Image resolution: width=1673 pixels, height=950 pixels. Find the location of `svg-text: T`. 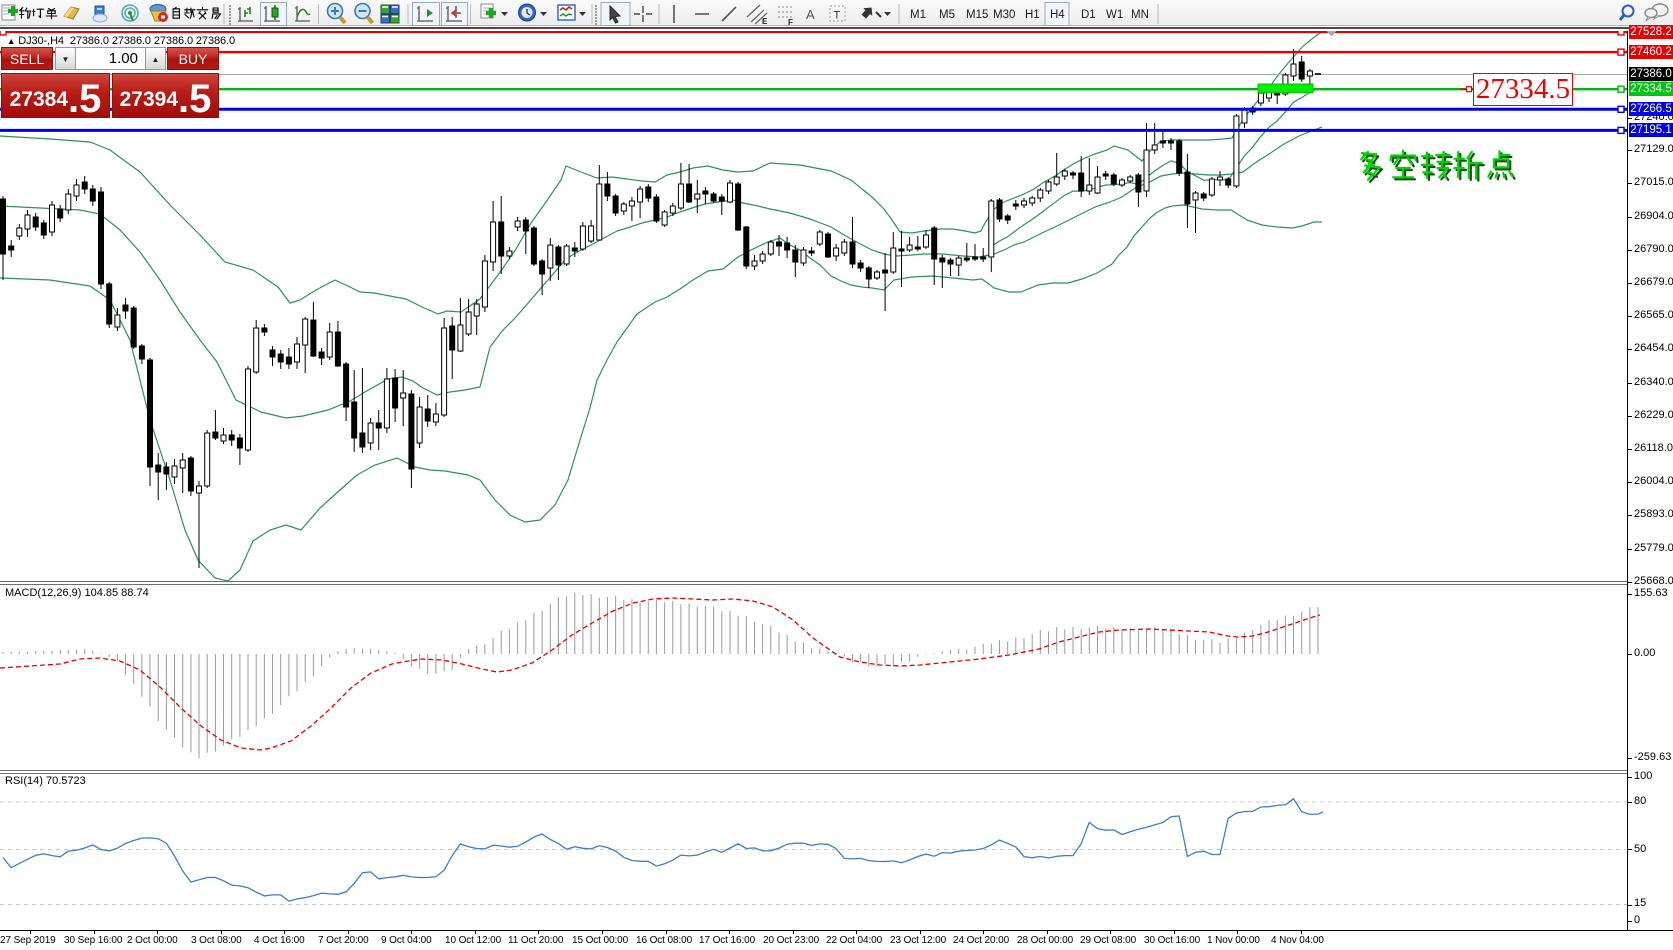

svg-text: T is located at coordinates (837, 16).